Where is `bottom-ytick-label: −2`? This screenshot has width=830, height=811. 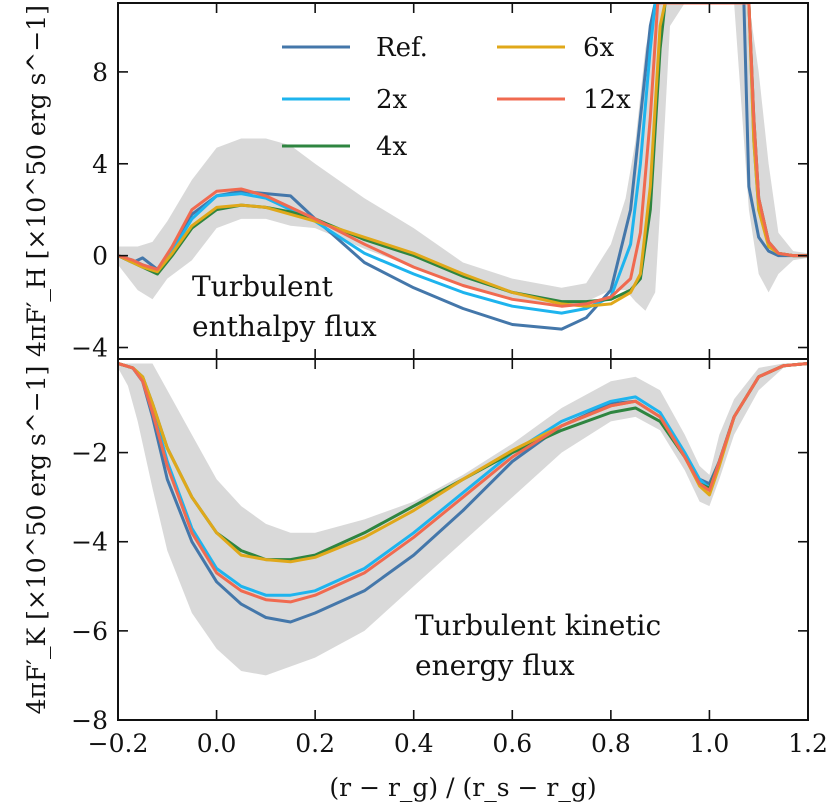
bottom-ytick-label: −2 is located at coordinates (89, 453).